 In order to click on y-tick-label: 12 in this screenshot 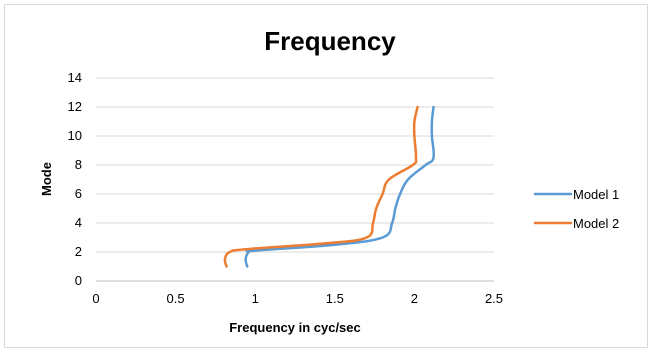, I will do `click(75, 106)`.